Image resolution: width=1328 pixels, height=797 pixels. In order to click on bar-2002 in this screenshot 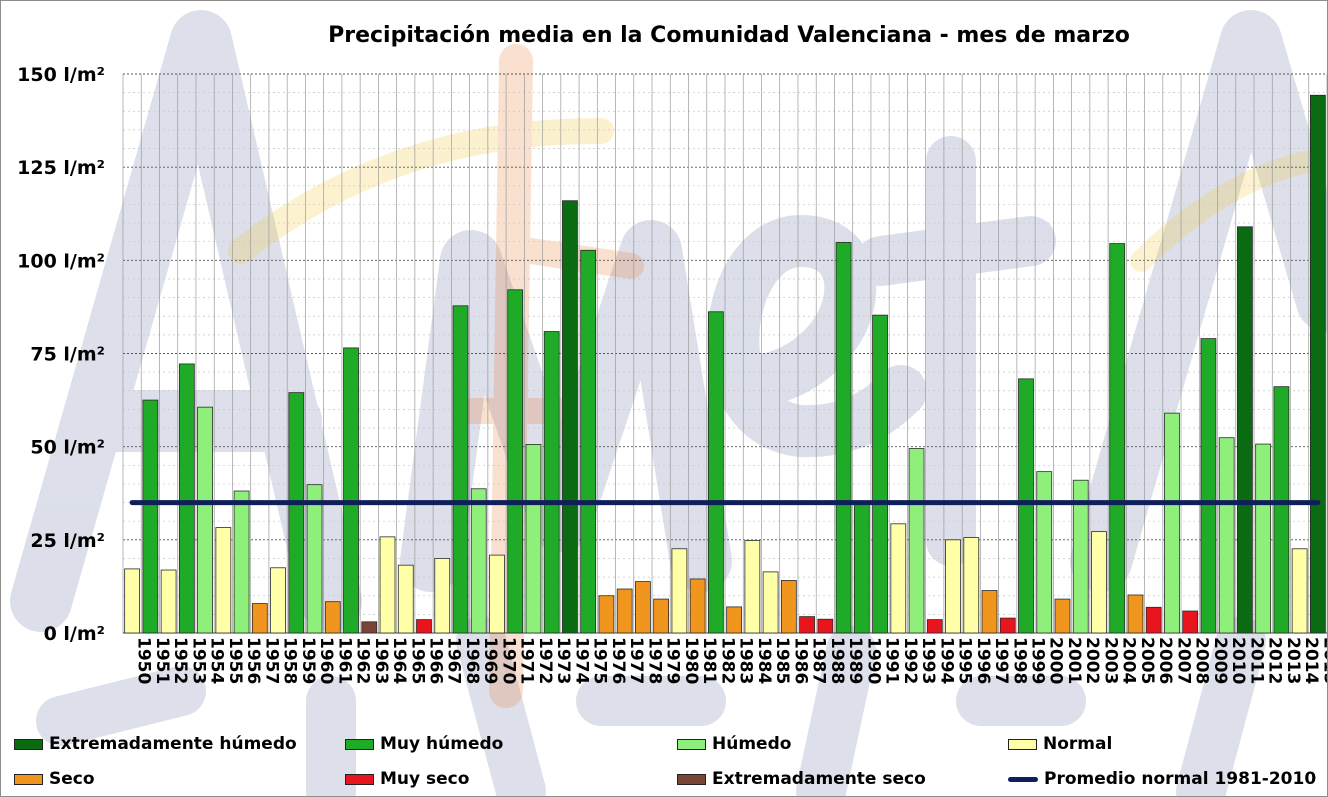, I will do `click(1080, 556)`.